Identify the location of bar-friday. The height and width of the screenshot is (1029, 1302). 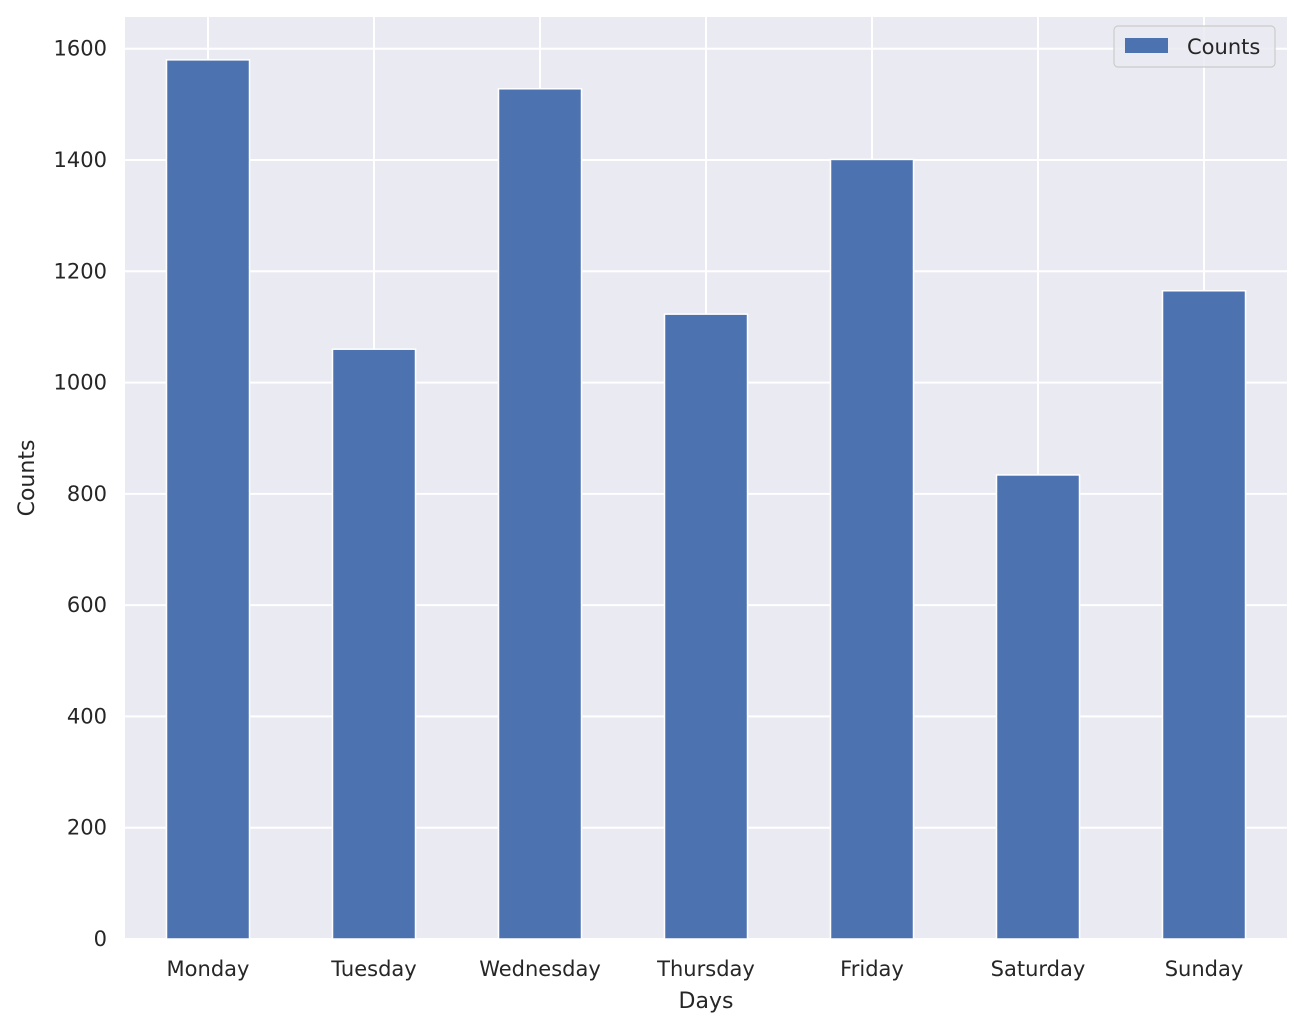
(872, 549).